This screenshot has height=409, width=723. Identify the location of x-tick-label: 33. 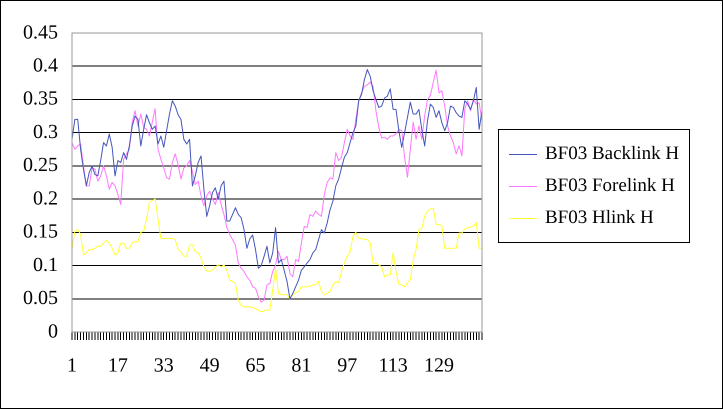
(164, 365).